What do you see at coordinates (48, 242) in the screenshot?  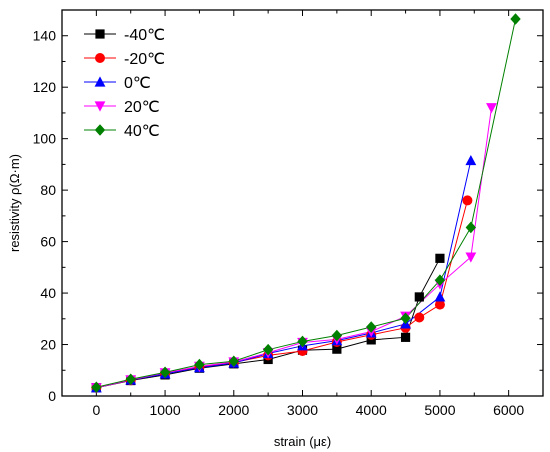 I see `y-tick-label: 60` at bounding box center [48, 242].